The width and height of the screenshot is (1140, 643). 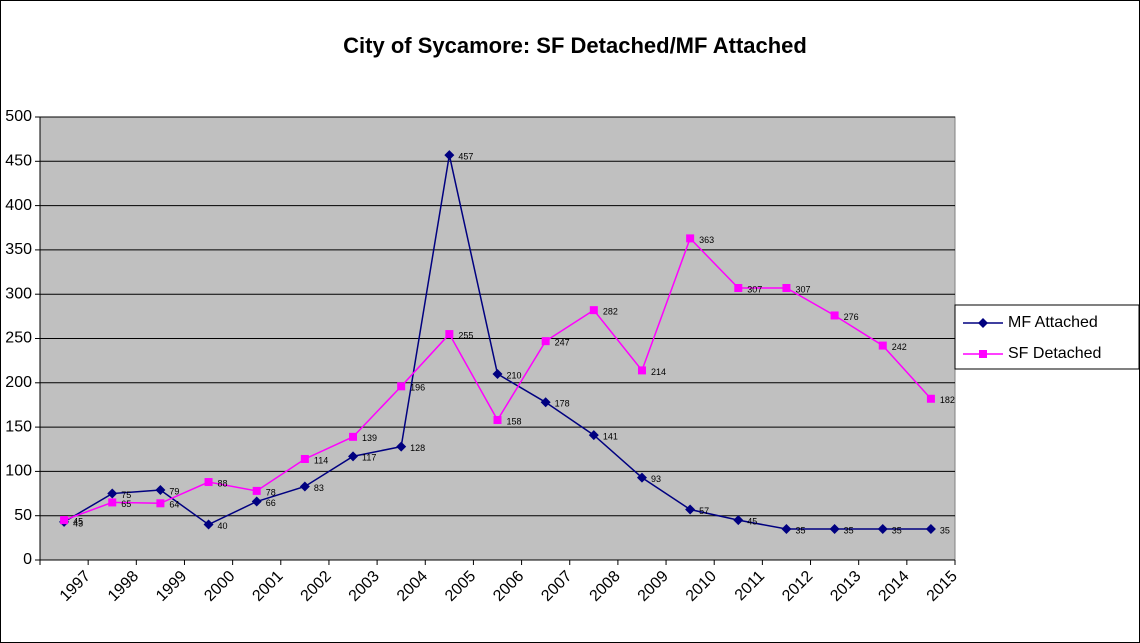 What do you see at coordinates (562, 343) in the screenshot?
I see `data-label: 247` at bounding box center [562, 343].